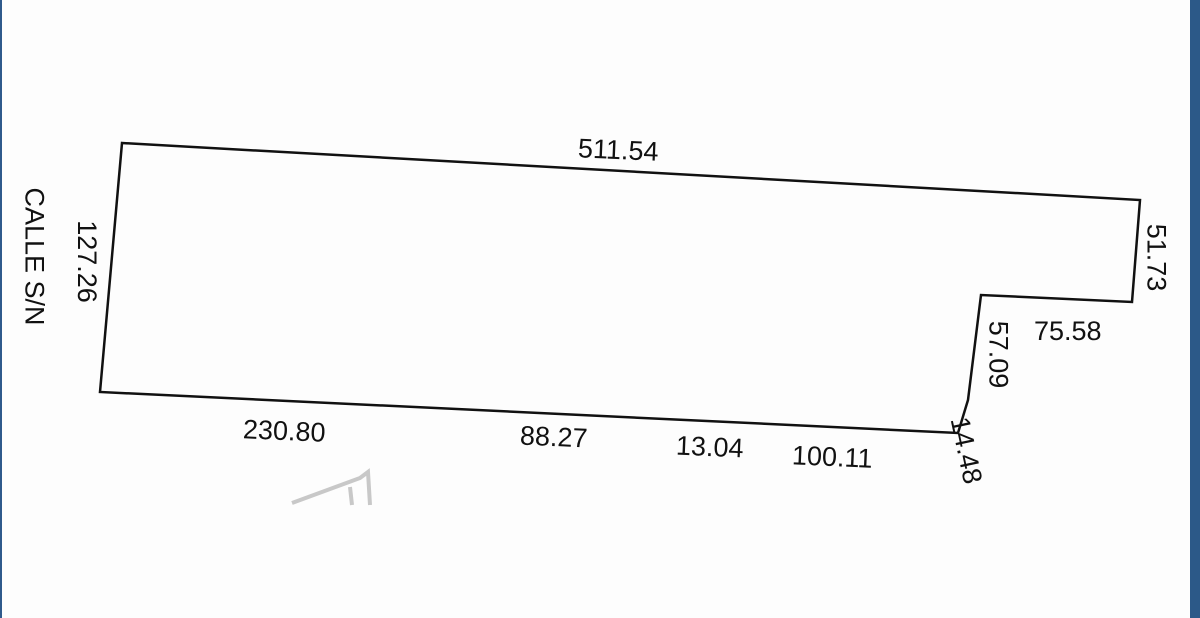  Describe the element at coordinates (331, 487) in the screenshot. I see `faint-background-mark` at that location.